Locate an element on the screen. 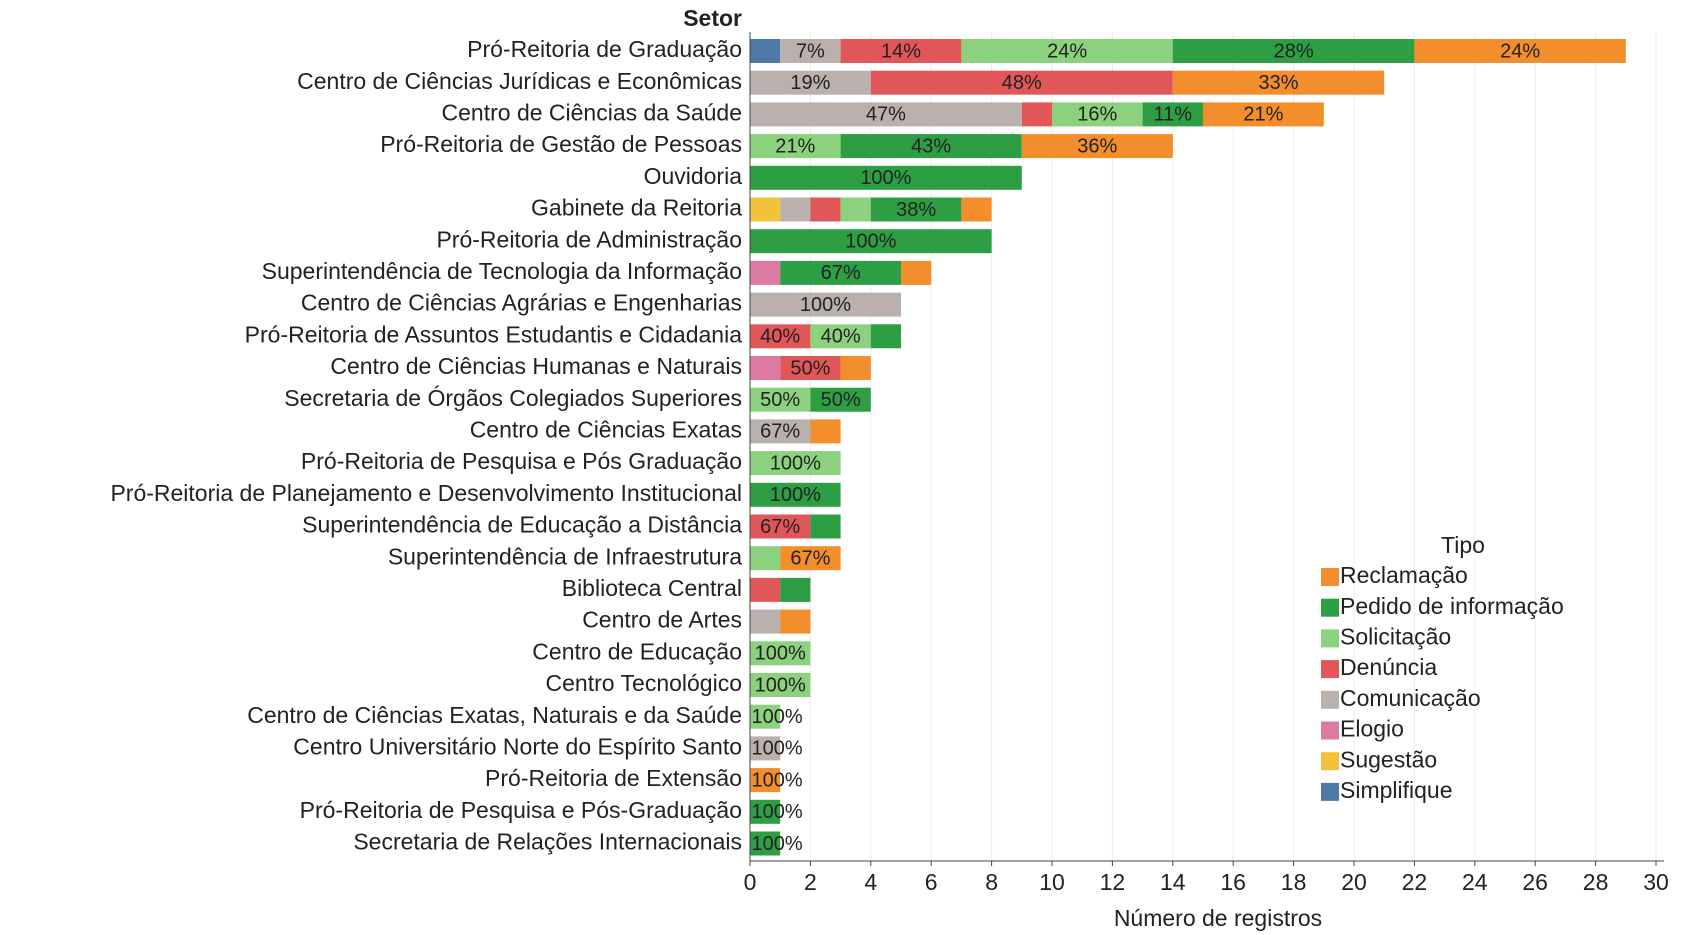 This screenshot has height=935, width=1688. y-tick-label: Biblioteca Central is located at coordinates (652, 588).